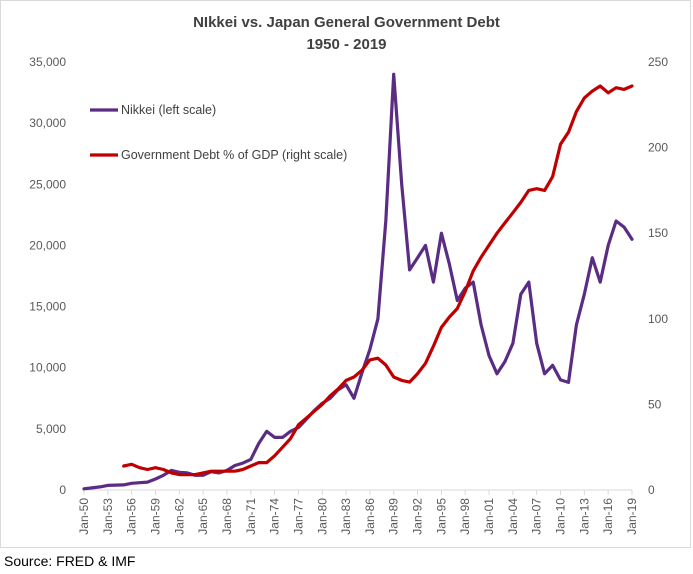 Image resolution: width=693 pixels, height=574 pixels. What do you see at coordinates (346, 44) in the screenshot?
I see `chart-subtitle: 1950 - 2019` at bounding box center [346, 44].